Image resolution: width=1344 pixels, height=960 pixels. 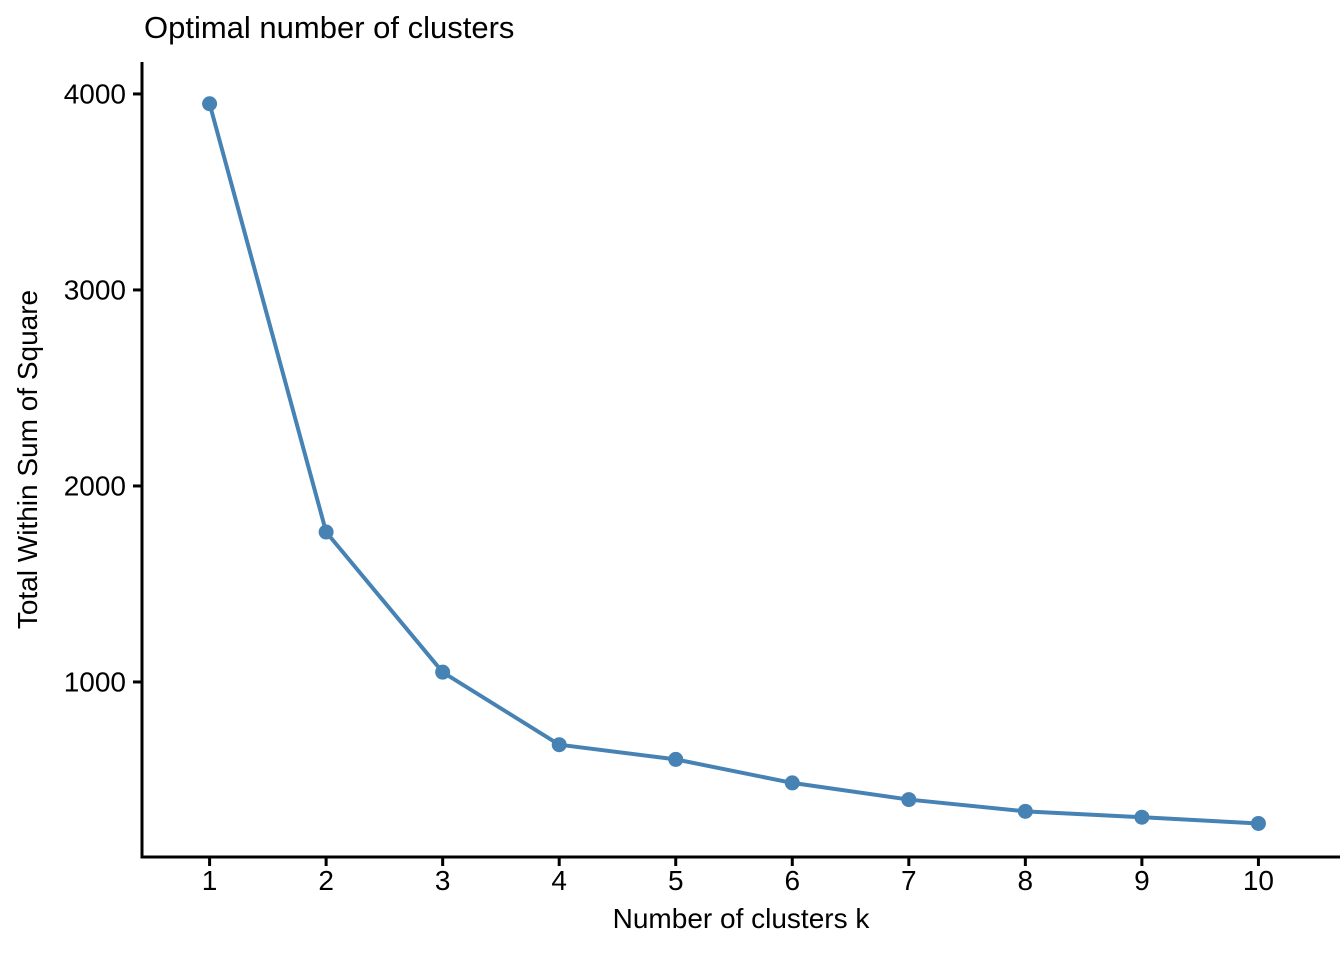 I want to click on chart-title: Optimal number of clusters, so click(x=329, y=27).